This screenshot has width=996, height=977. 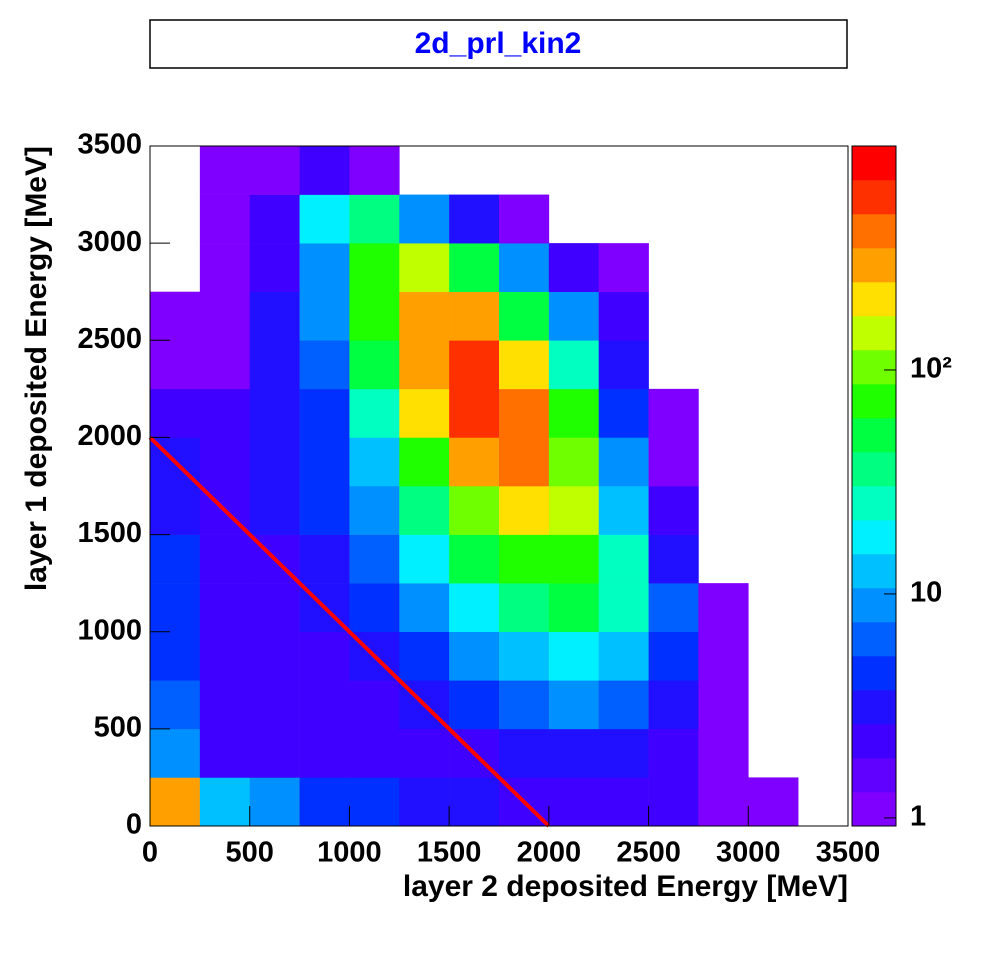 I want to click on x-axis-title: layer 2 deposited Energy [MeV], so click(x=625, y=886).